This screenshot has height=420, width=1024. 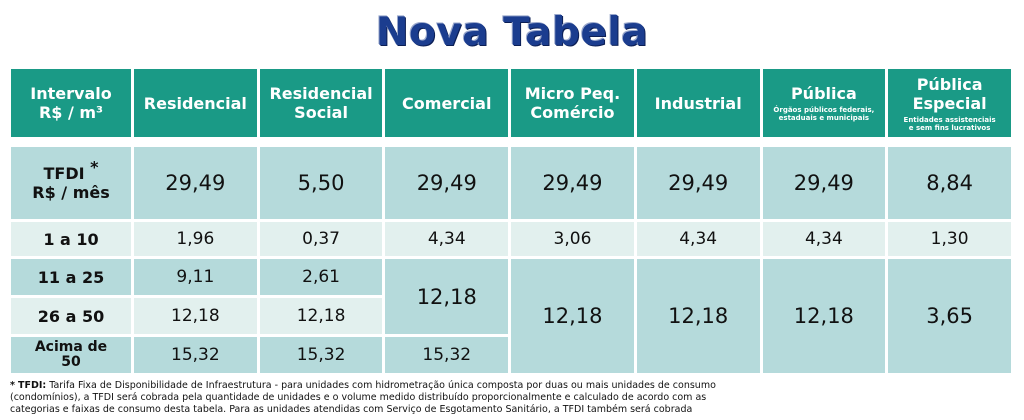 What do you see at coordinates (824, 316) in the screenshot?
I see `merged-publica: 12,18` at bounding box center [824, 316].